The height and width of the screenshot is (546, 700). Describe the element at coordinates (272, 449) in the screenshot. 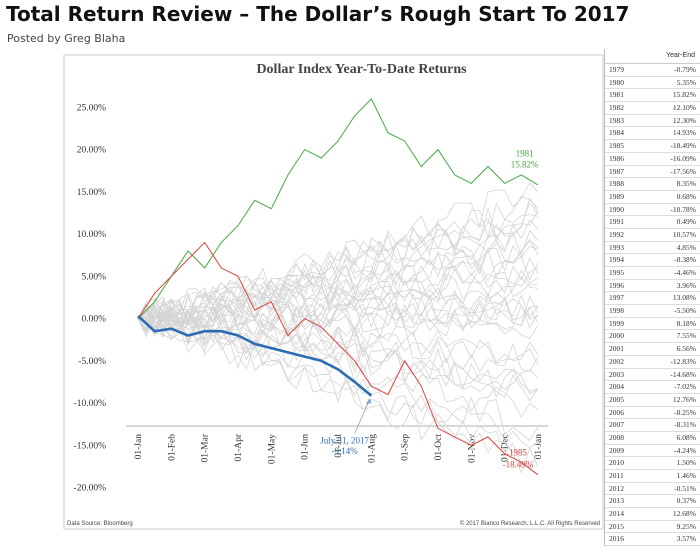

I see `x-tick-label: 01-May` at that location.